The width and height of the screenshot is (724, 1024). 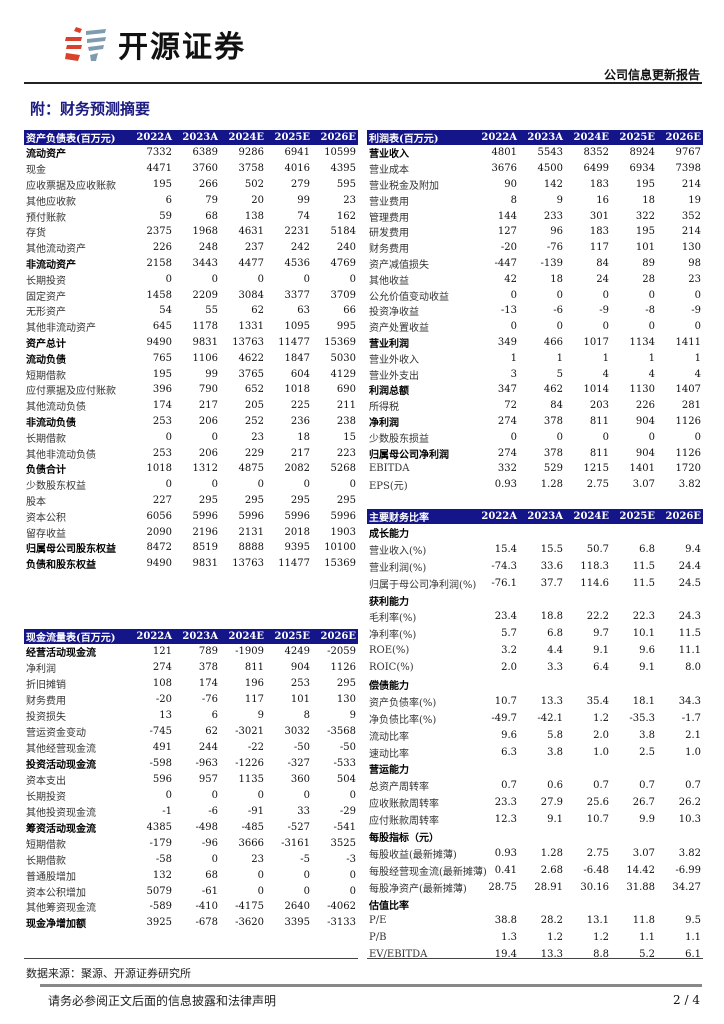 What do you see at coordinates (305, 859) in the screenshot?
I see `cell-value: -5` at bounding box center [305, 859].